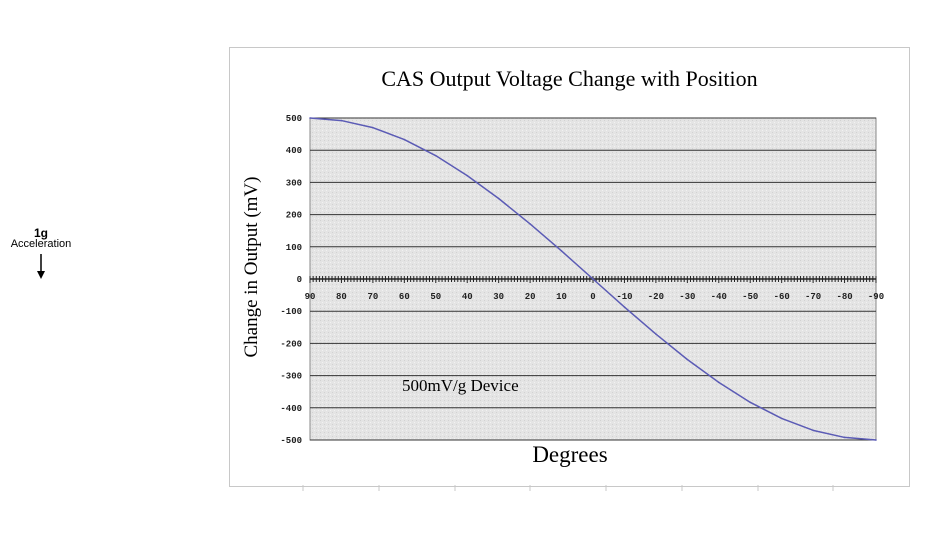 Image resolution: width=939 pixels, height=555 pixels. Describe the element at coordinates (291, 409) in the screenshot. I see `y-tick-label: -400` at that location.